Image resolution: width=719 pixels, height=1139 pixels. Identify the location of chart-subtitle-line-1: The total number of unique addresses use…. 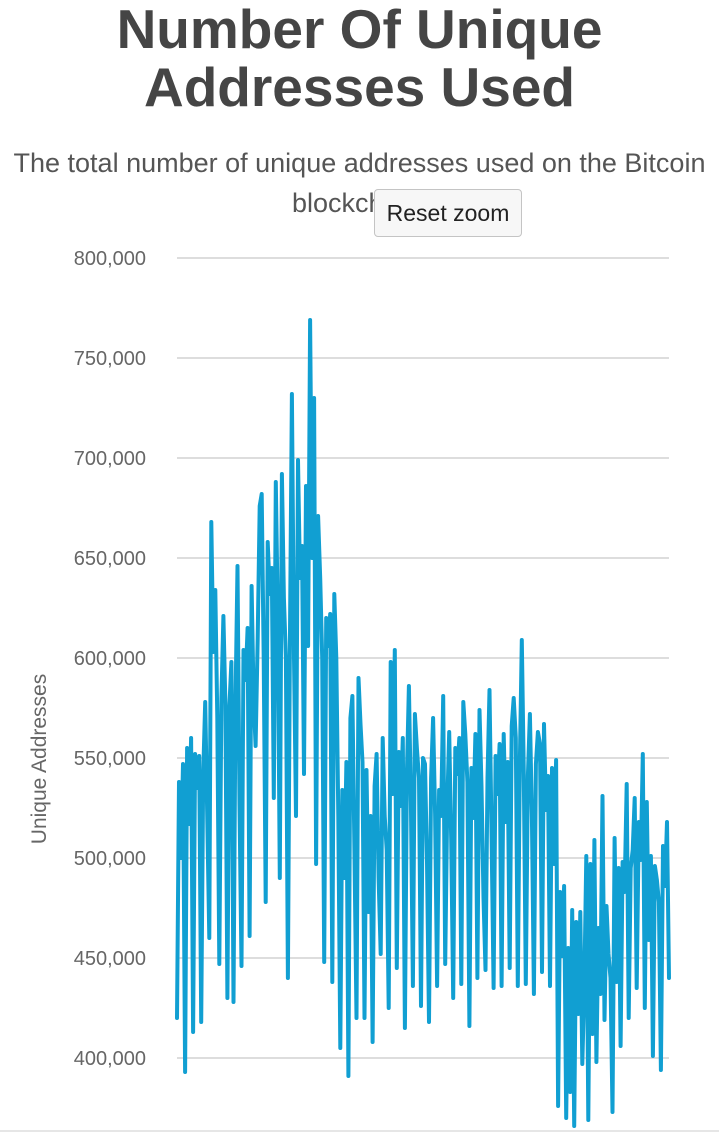
(359, 163).